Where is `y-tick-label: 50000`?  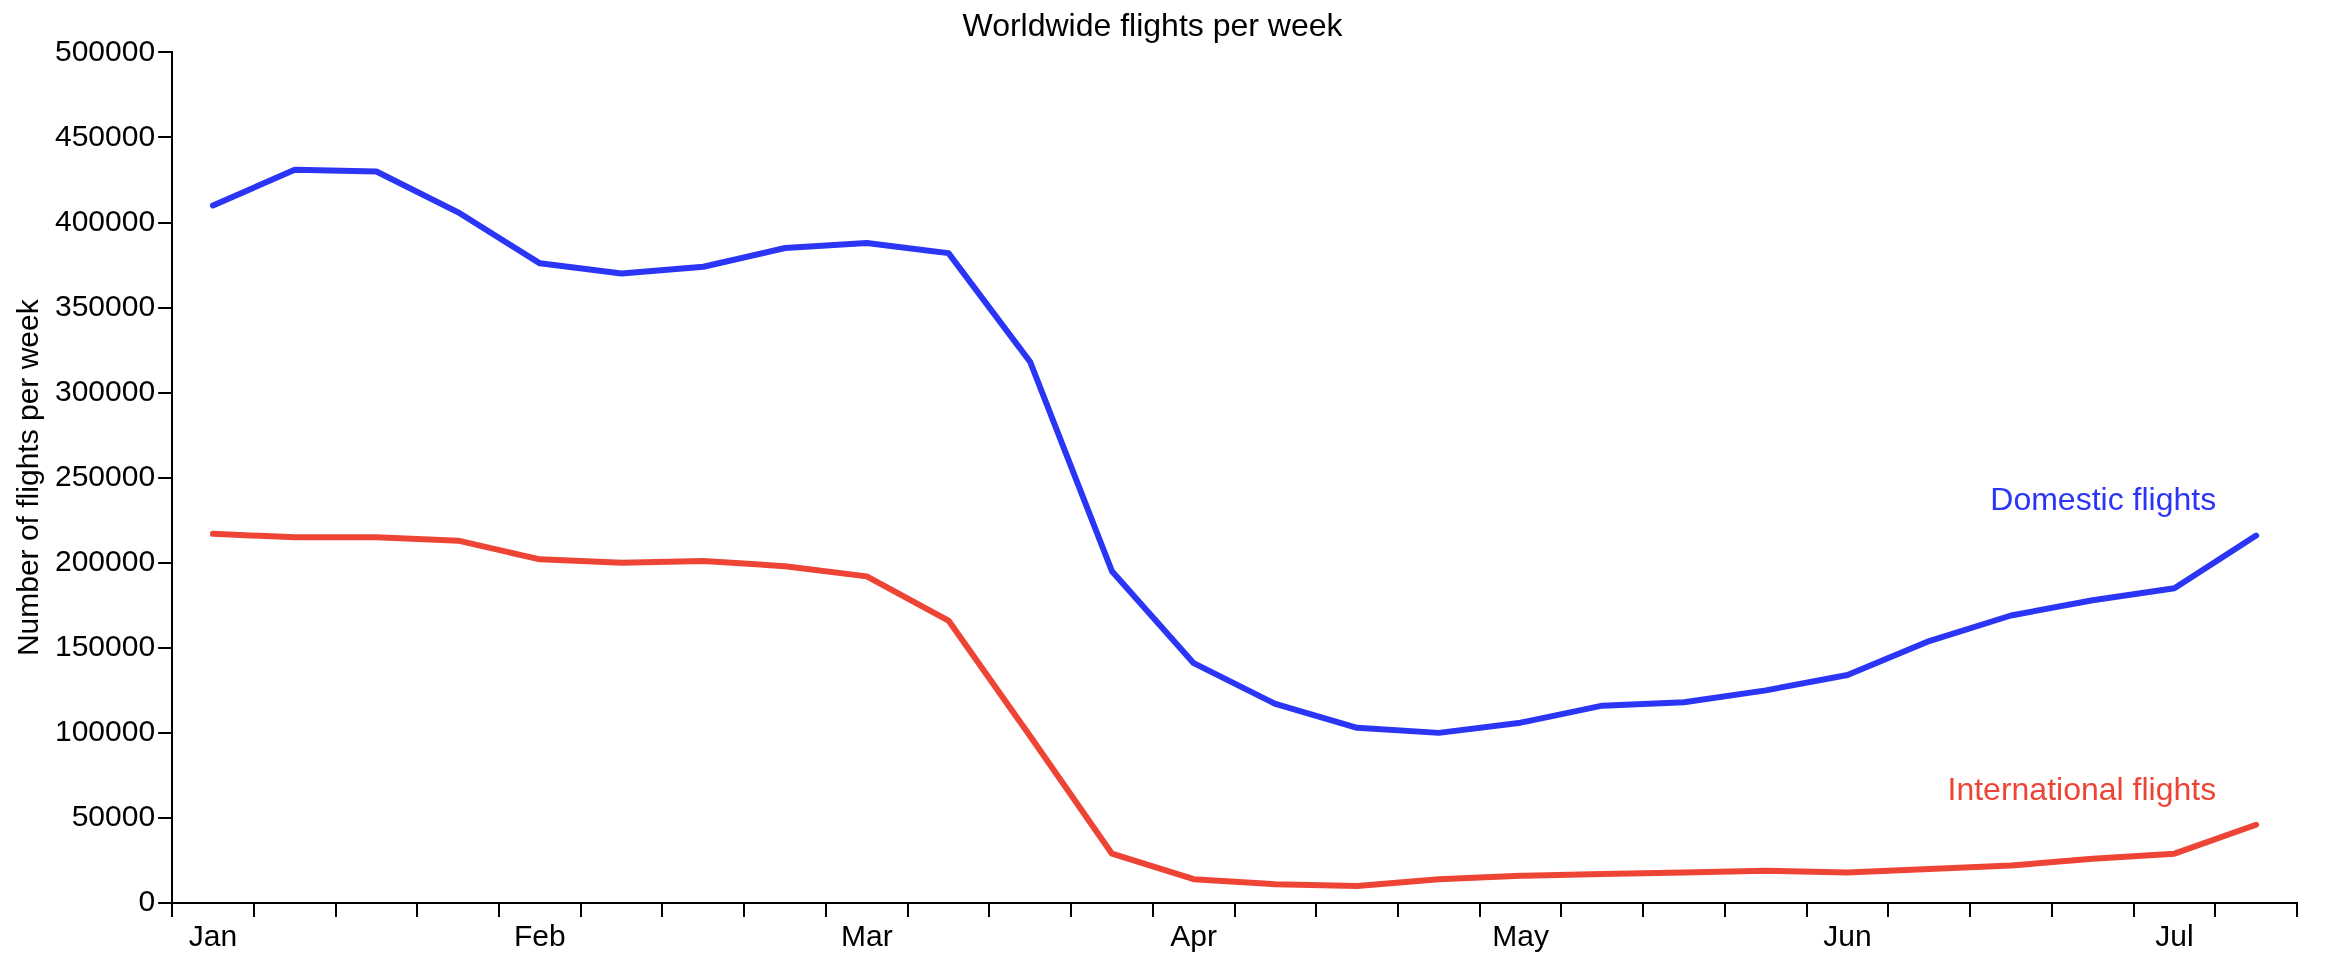
y-tick-label: 50000 is located at coordinates (113, 816).